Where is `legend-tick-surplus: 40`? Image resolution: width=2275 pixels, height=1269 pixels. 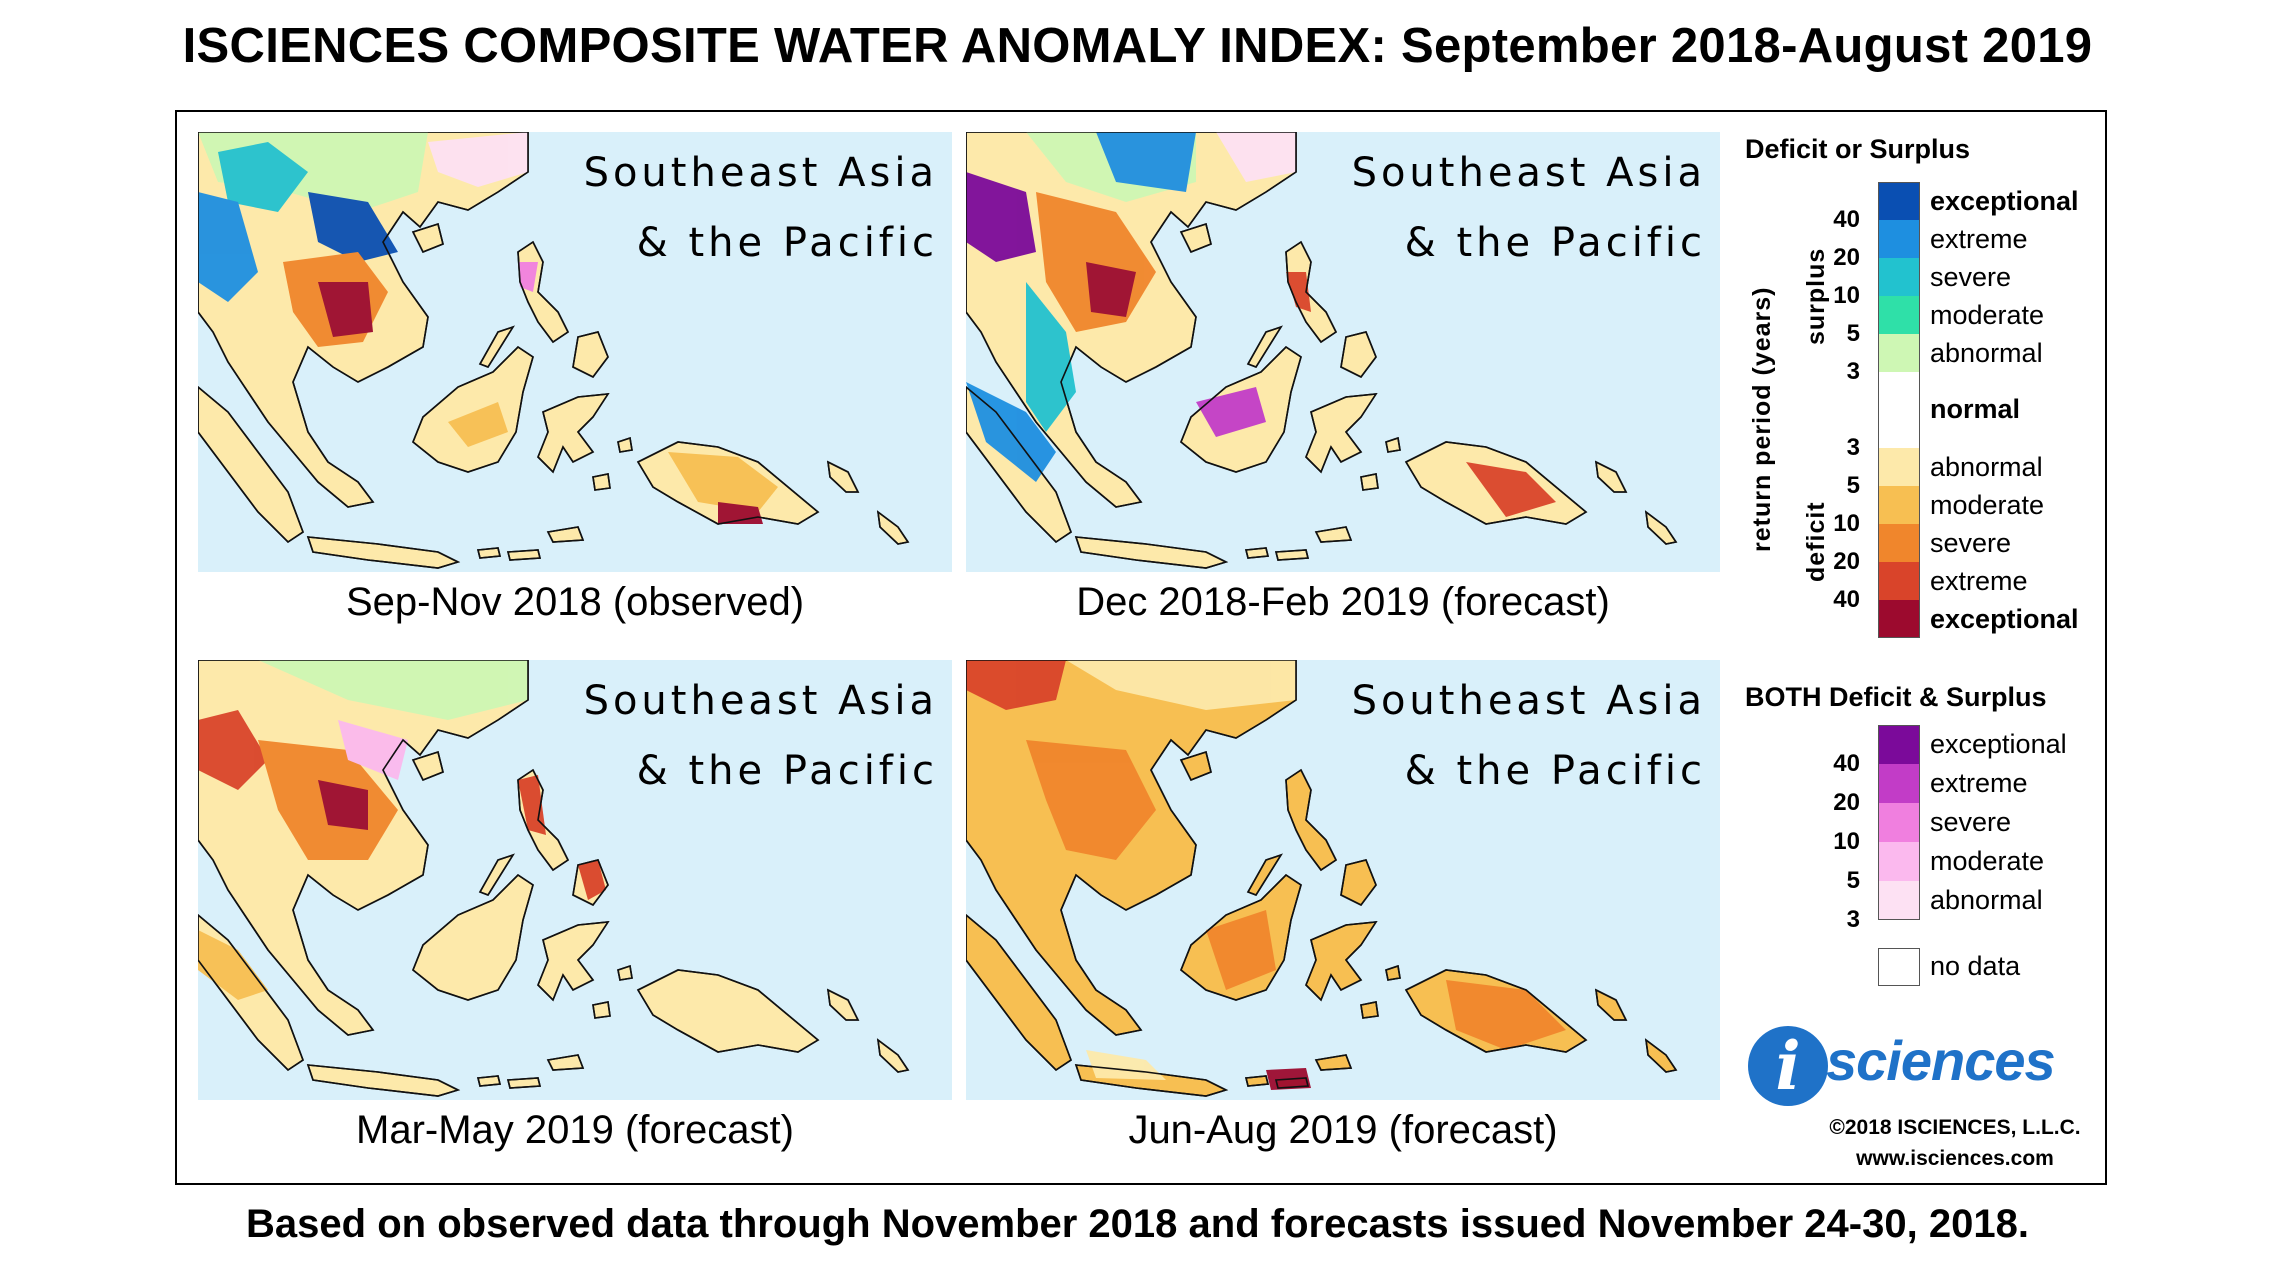
legend-tick-surplus: 40 is located at coordinates (1846, 219).